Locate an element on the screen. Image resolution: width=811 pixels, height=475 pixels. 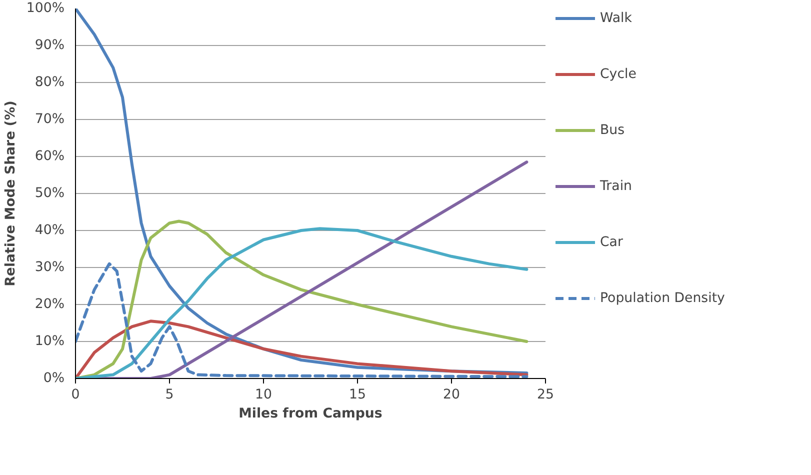
x-axis-title: Miles from Campus is located at coordinates (310, 414).